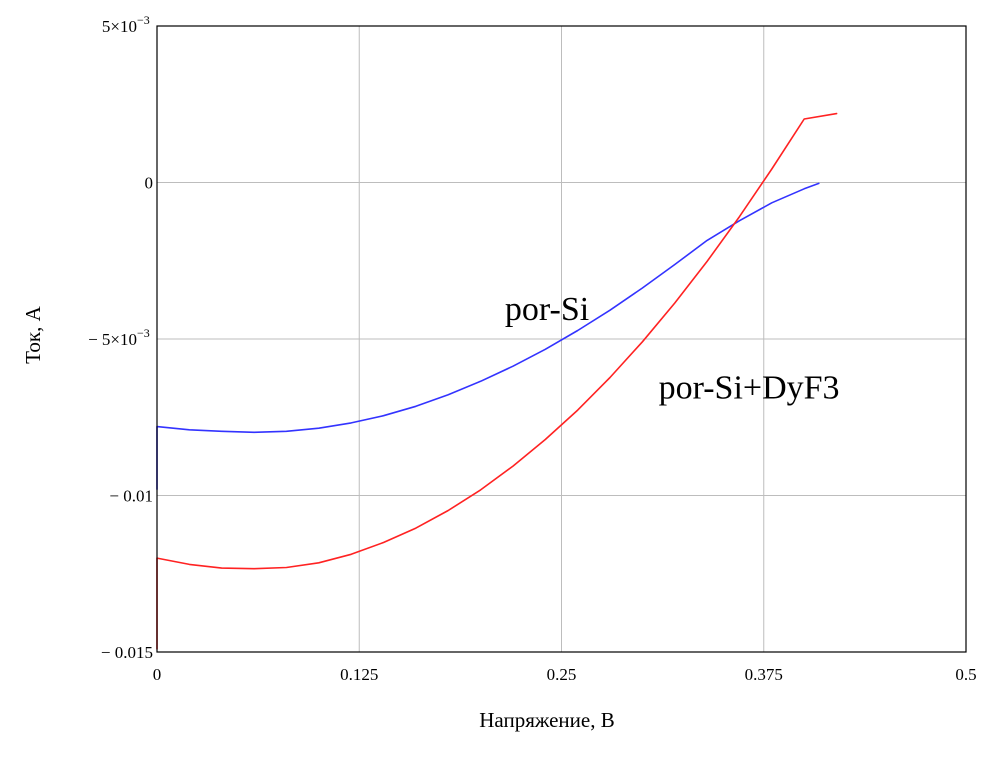  I want to click on x-tick-label: 0.5, so click(965, 674).